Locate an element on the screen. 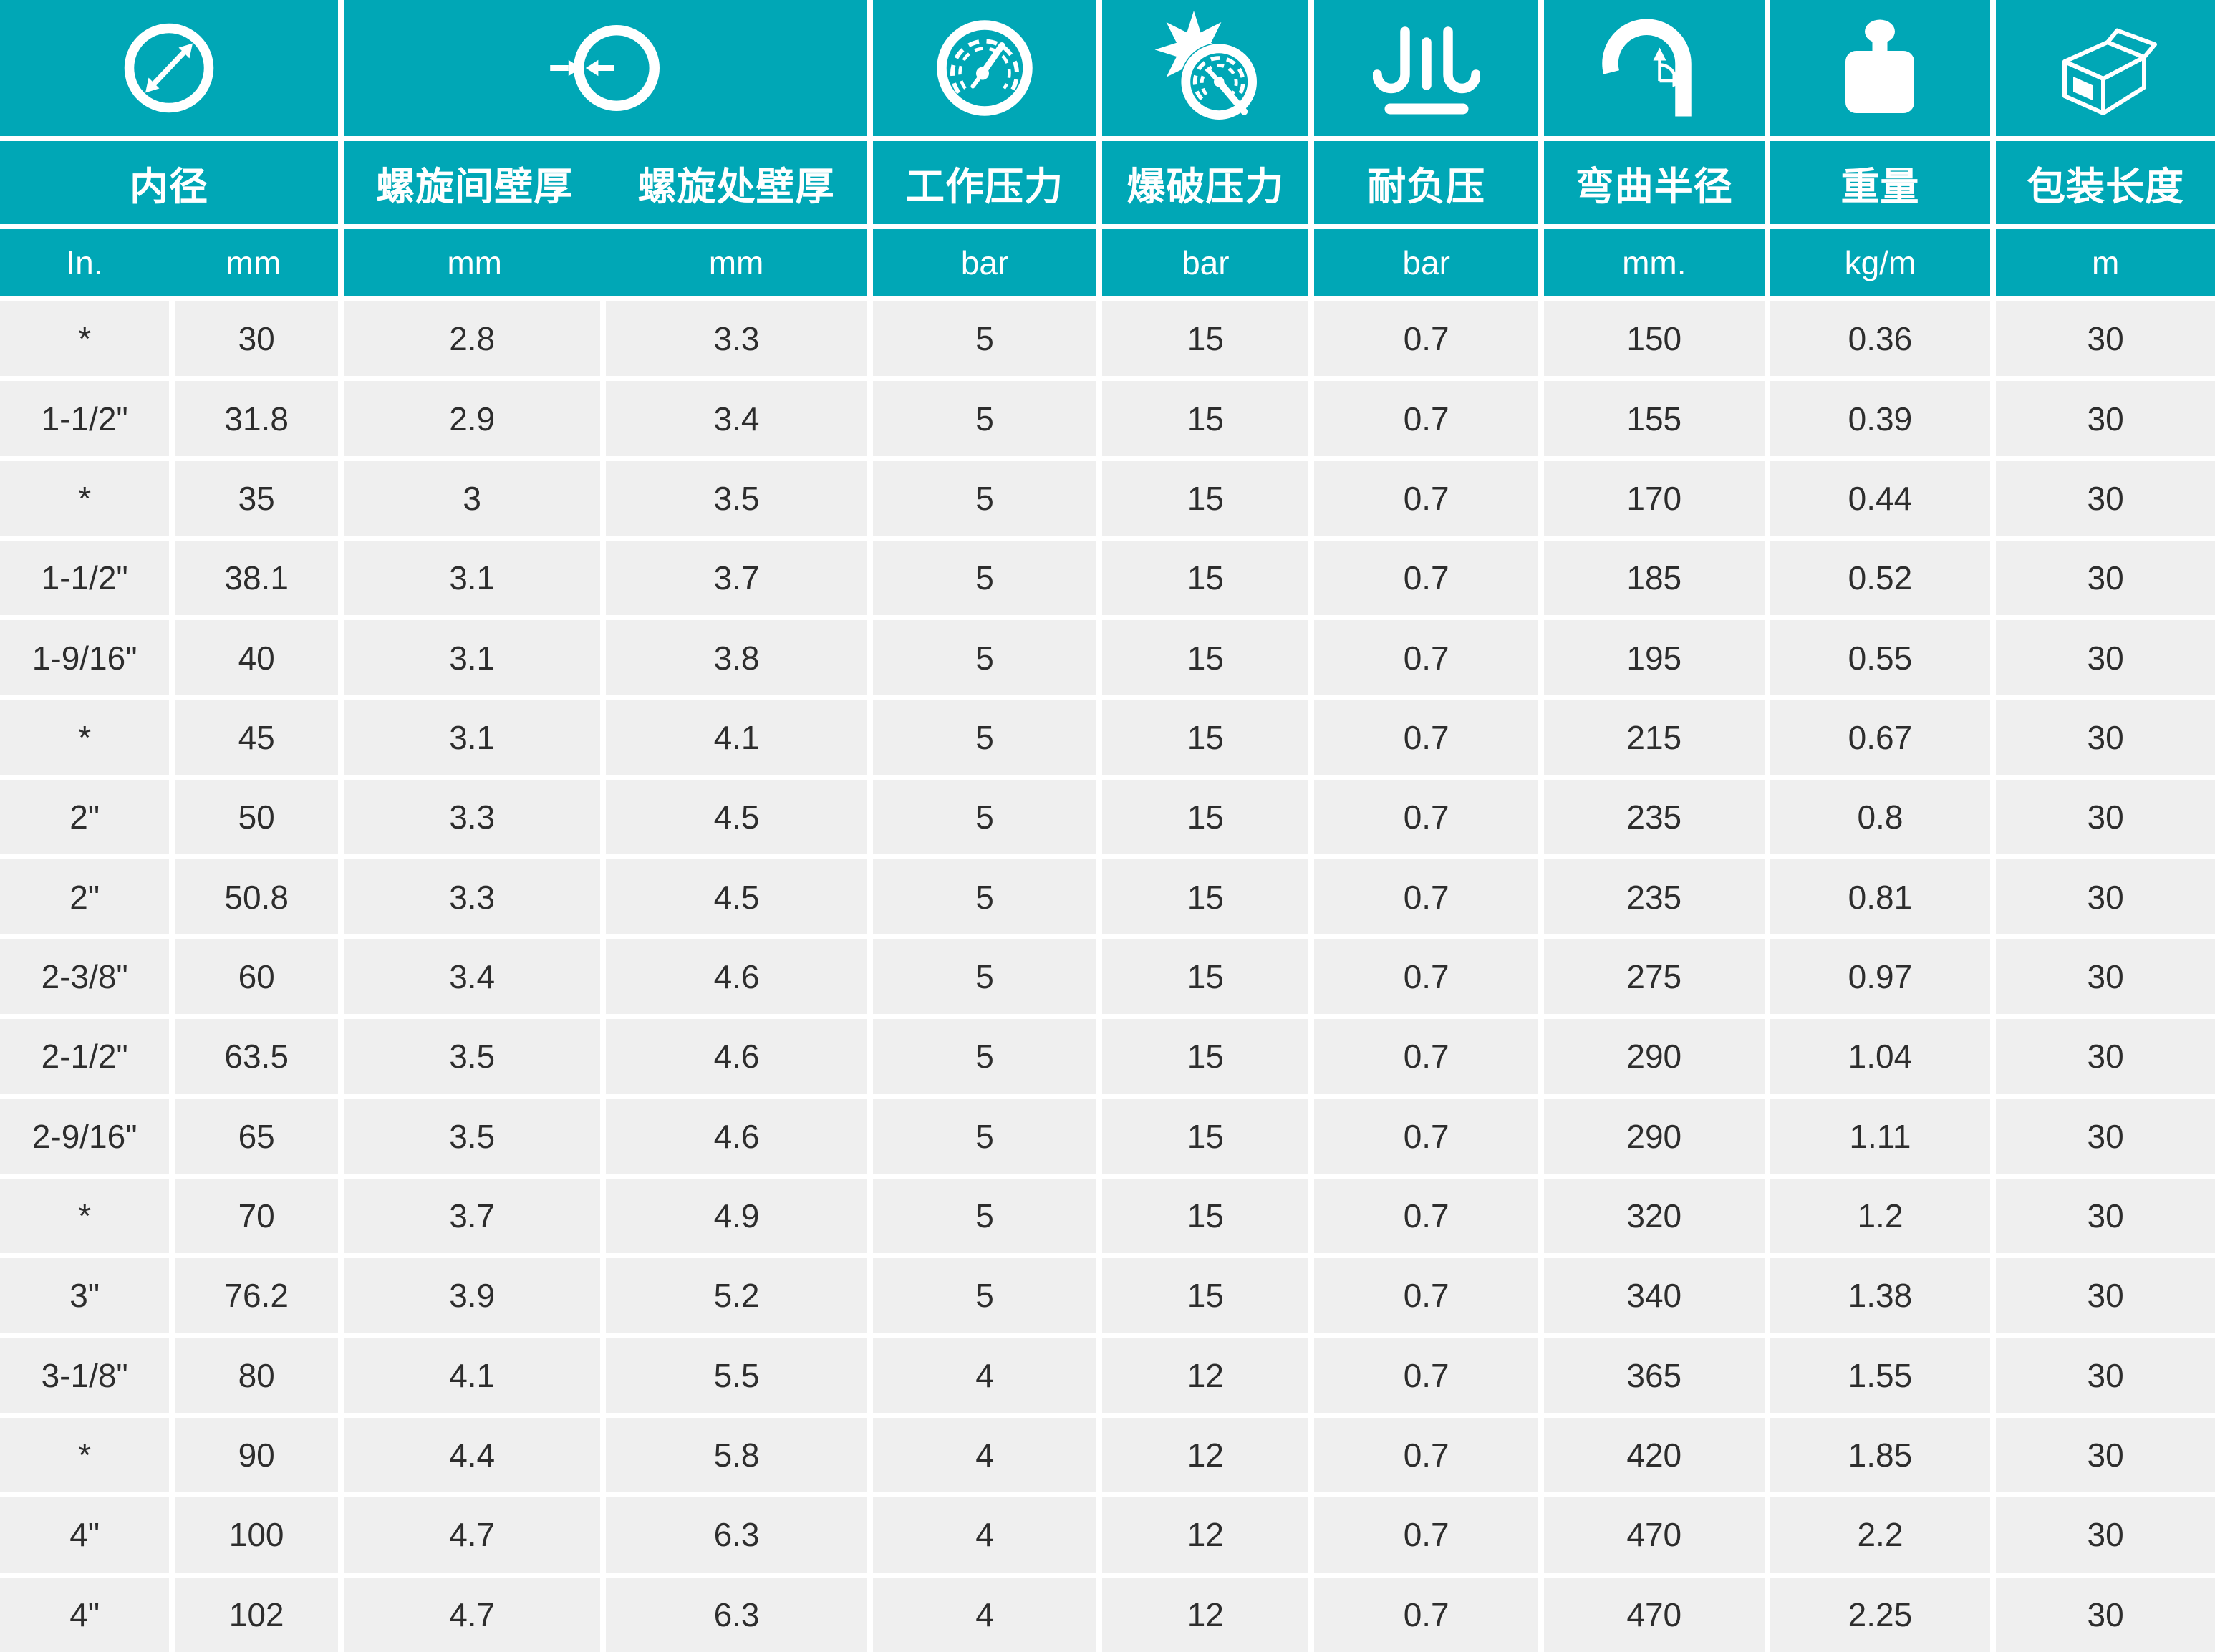 The width and height of the screenshot is (2215, 1652). cell-r4-c5: 5 is located at coordinates (984, 578).